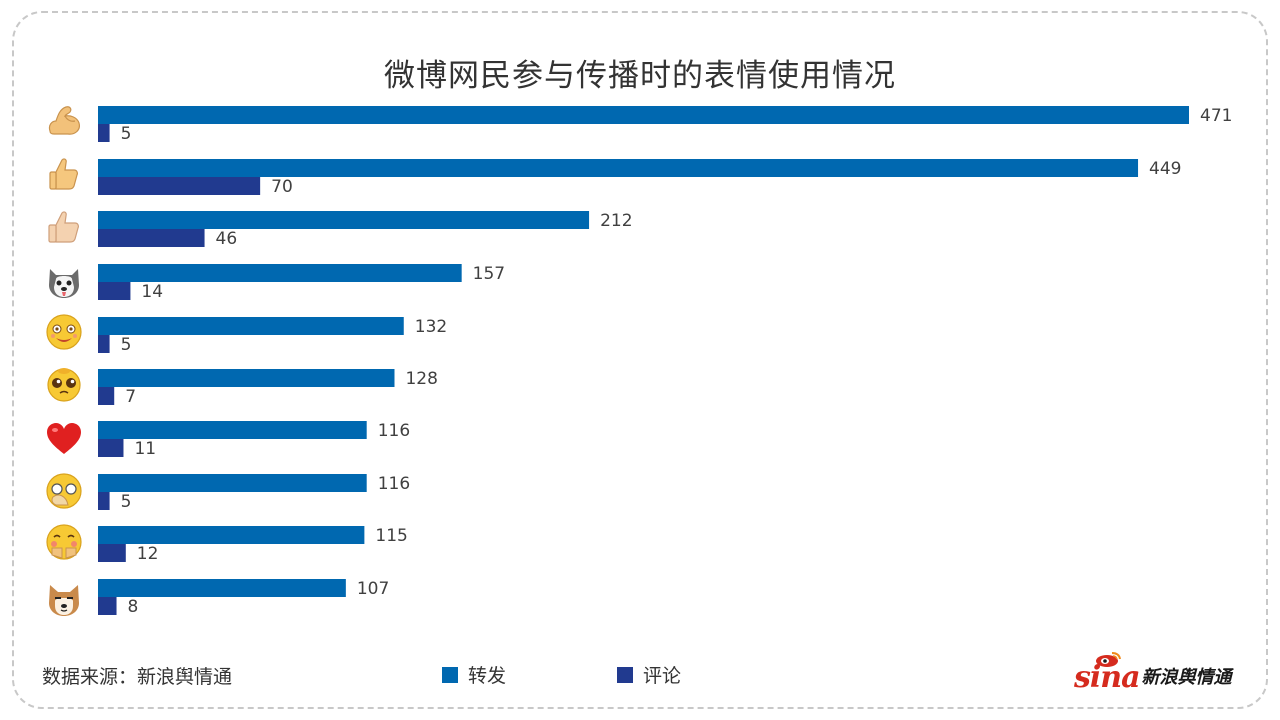 The height and width of the screenshot is (720, 1280). What do you see at coordinates (64, 542) in the screenshot?
I see `shy-face-icon` at bounding box center [64, 542].